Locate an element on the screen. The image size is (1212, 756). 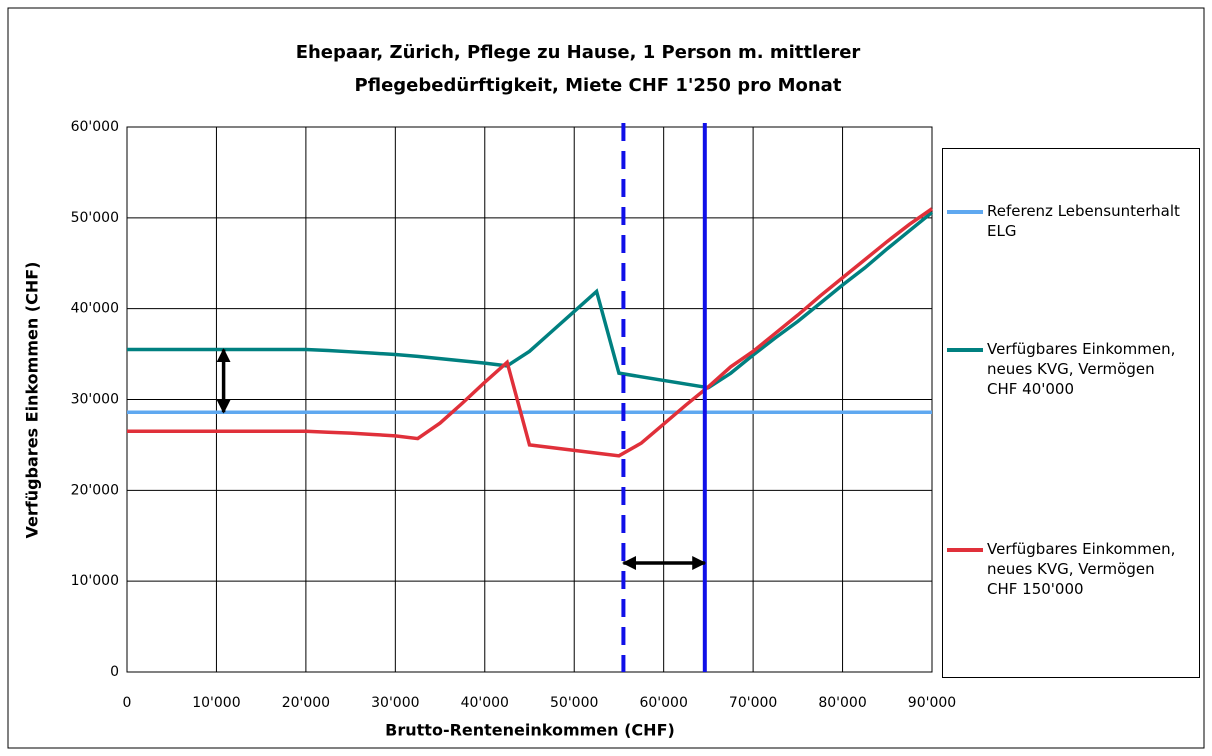
x-tick-label: 20'000 is located at coordinates (306, 703).